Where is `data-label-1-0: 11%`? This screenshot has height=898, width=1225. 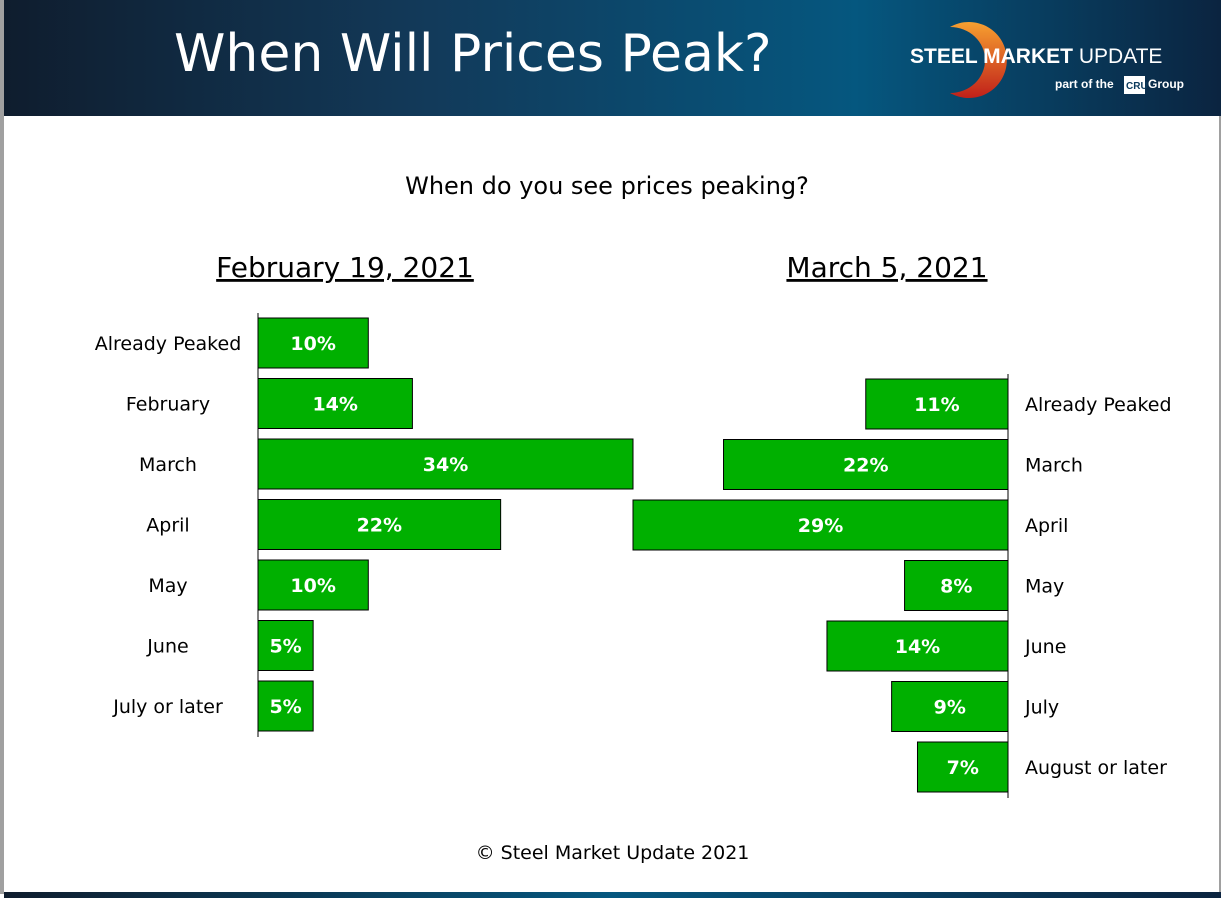 data-label-1-0: 11% is located at coordinates (936, 405).